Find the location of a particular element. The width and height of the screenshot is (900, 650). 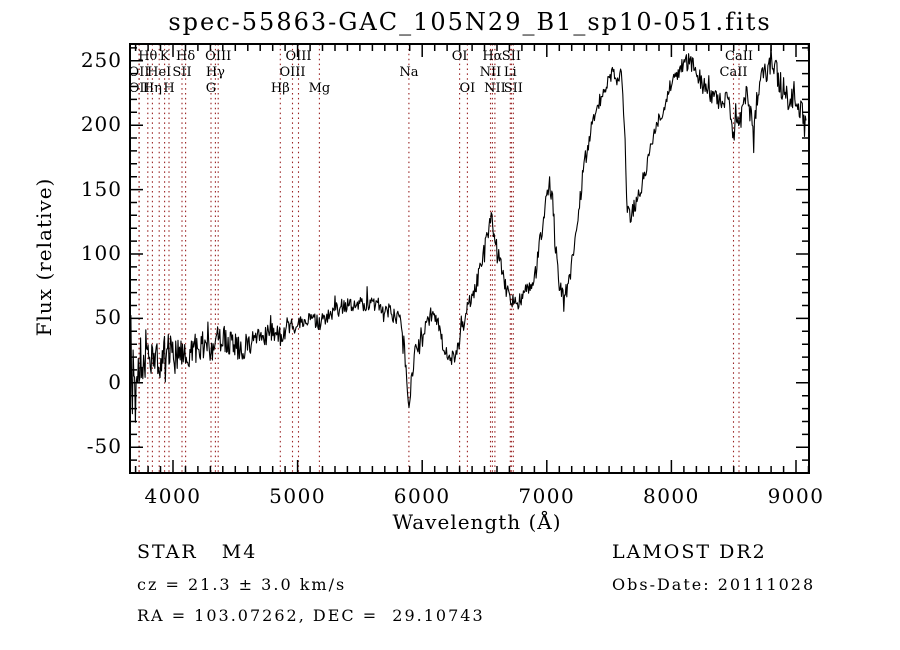

obs-date-label: Obs-Date: 20111028 is located at coordinates (714, 584).